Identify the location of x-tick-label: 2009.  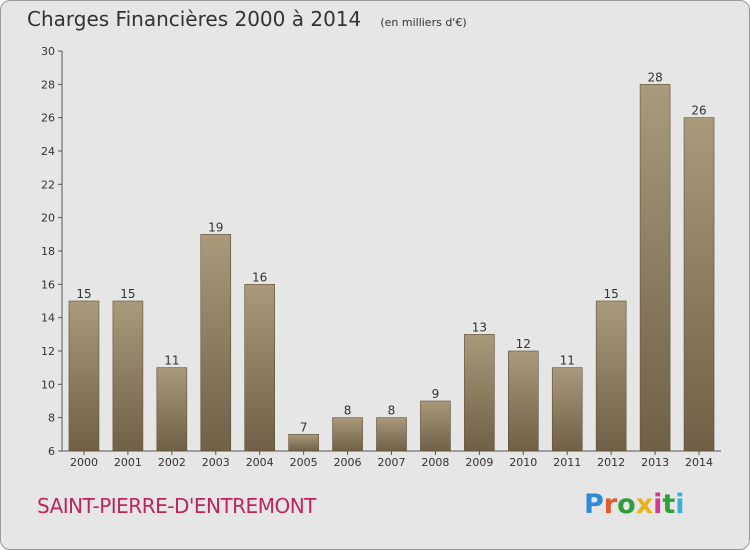
(479, 462).